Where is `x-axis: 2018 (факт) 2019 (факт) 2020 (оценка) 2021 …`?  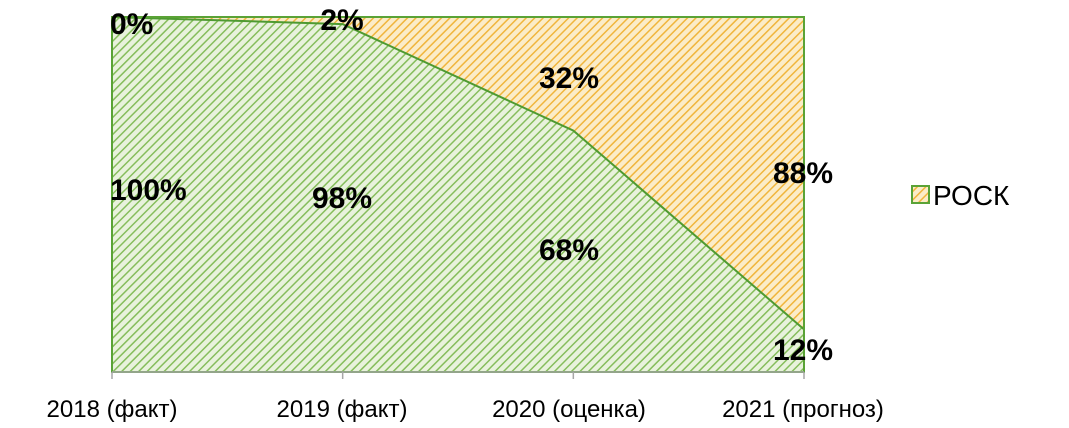 x-axis: 2018 (факт) 2019 (факт) 2020 (оценка) 2021 … is located at coordinates (465, 397).